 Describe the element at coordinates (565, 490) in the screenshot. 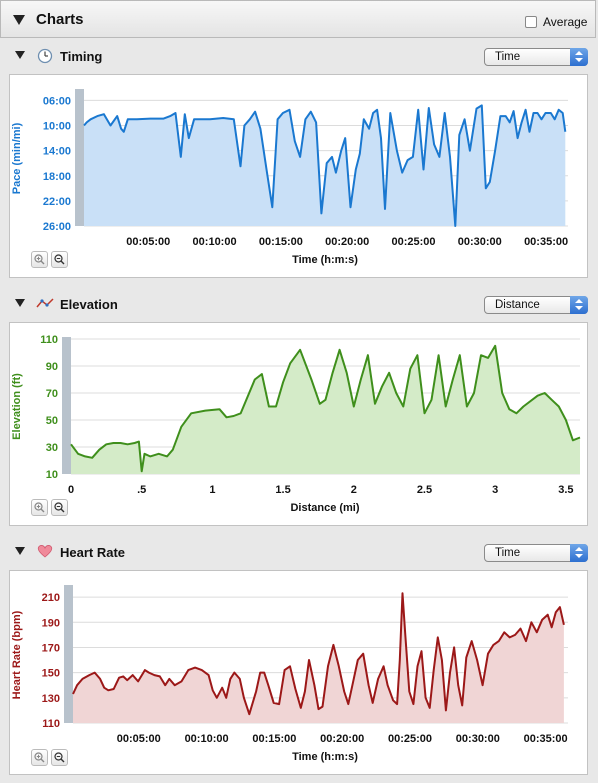

I see `x-tick-label: 3.5` at that location.